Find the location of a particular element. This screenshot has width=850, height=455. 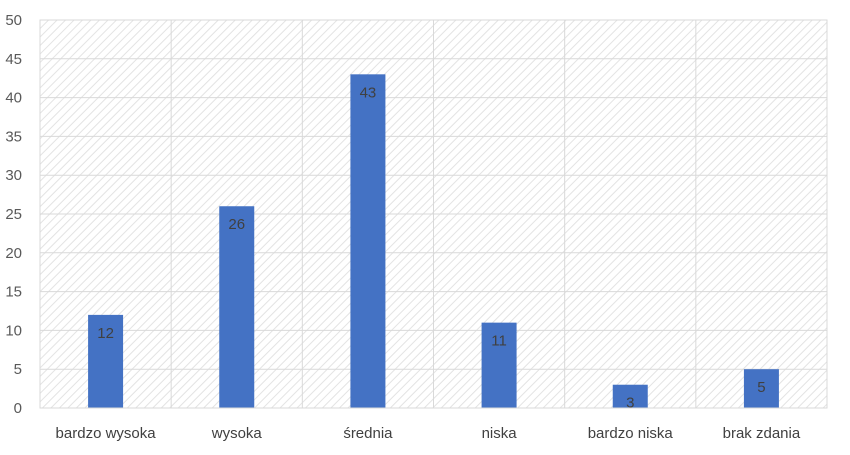

data-label: 11 is located at coordinates (499, 341).